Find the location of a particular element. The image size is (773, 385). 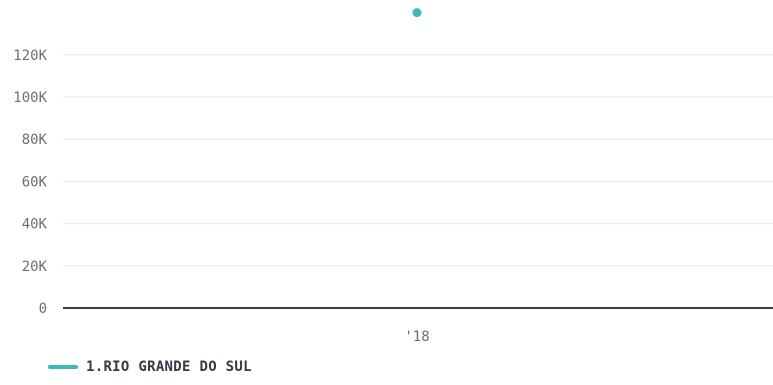

y-axis-ticks: 0 20K 40K 60K 80K 100K 120K is located at coordinates (30, 182).